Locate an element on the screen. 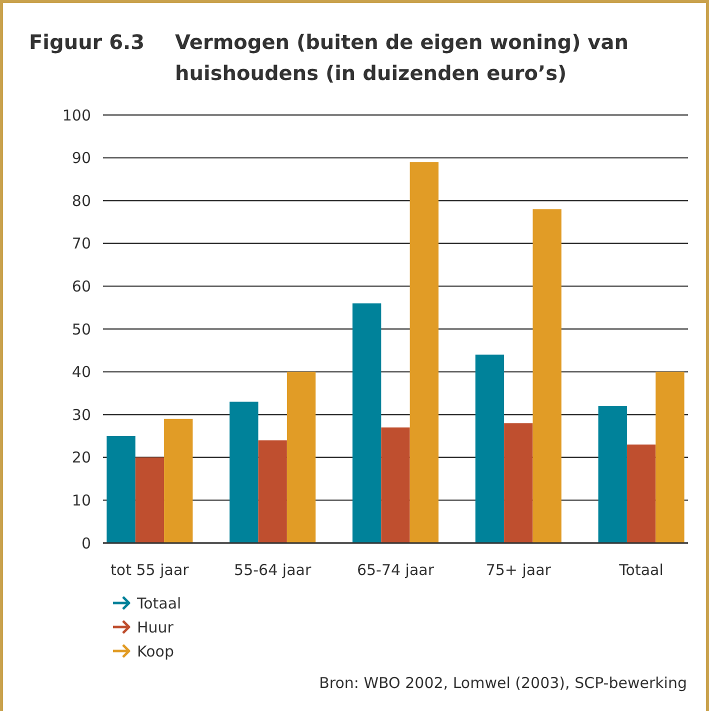  legend-label: Totaal is located at coordinates (159, 603).